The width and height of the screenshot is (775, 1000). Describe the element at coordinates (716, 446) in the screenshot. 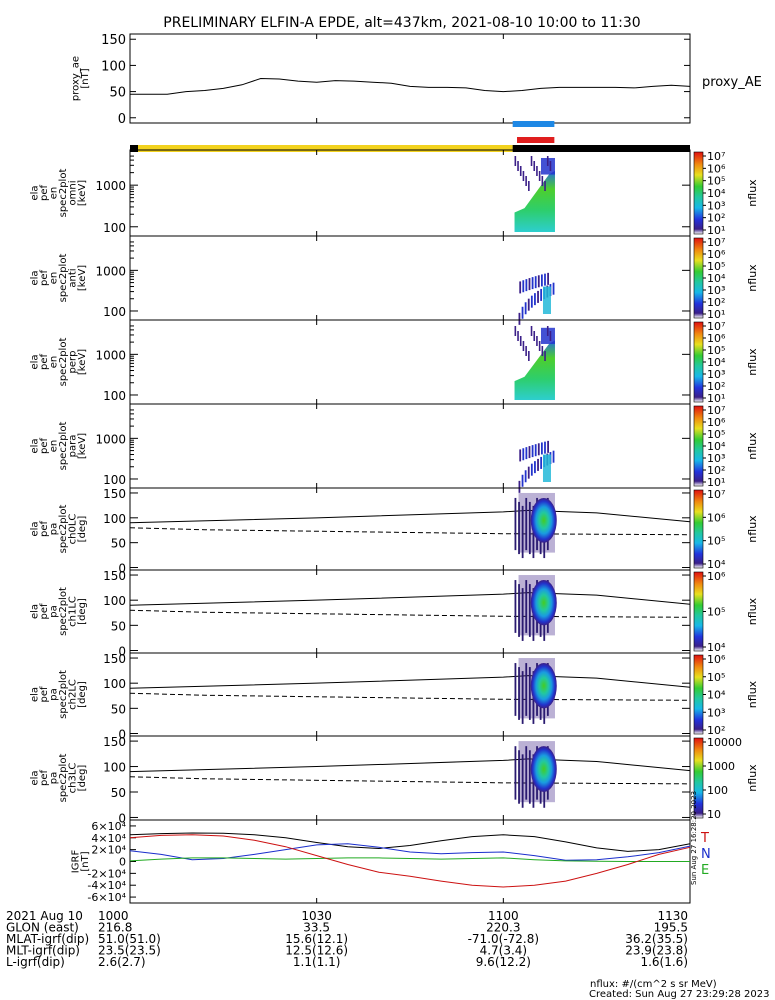

I see `colorbar-4-label-3: 10⁴` at that location.